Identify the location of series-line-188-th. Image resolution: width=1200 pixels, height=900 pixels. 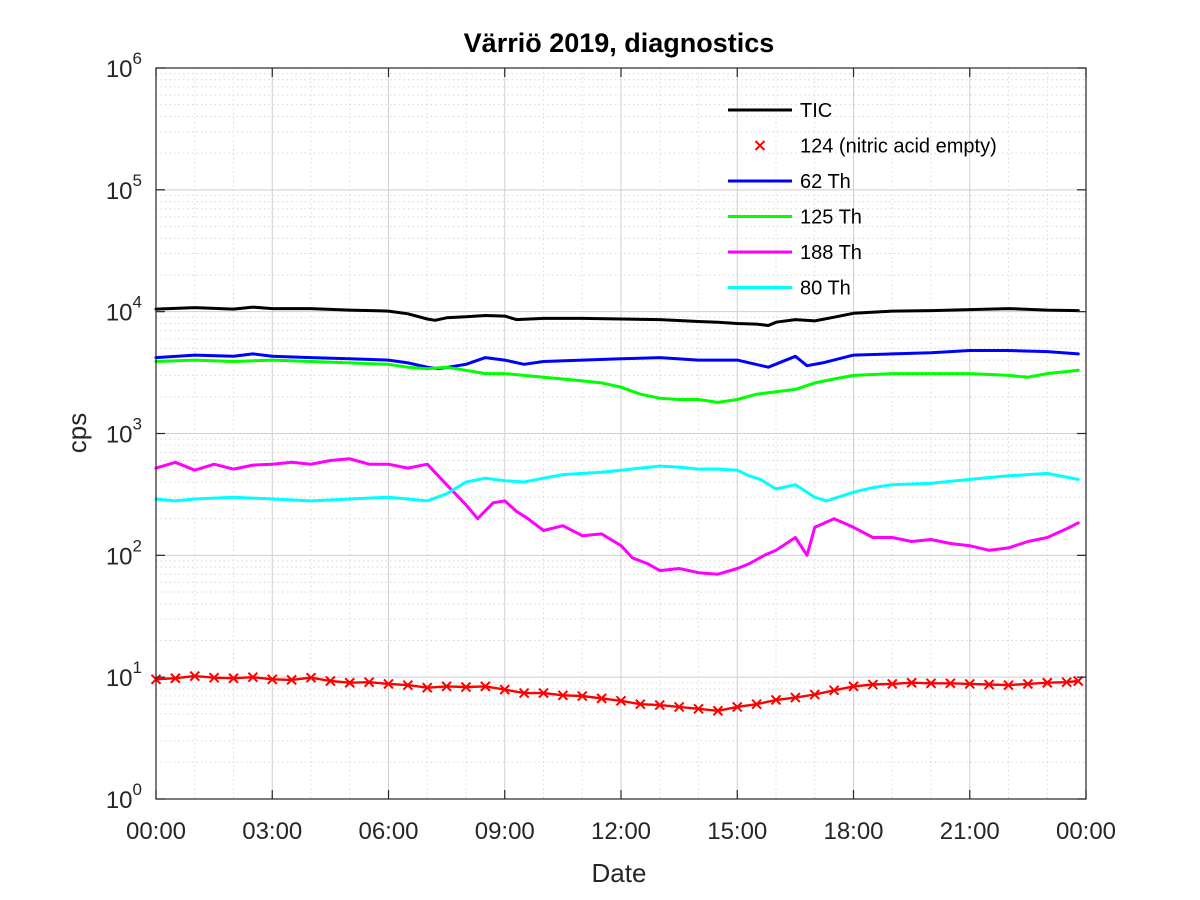
(617, 516).